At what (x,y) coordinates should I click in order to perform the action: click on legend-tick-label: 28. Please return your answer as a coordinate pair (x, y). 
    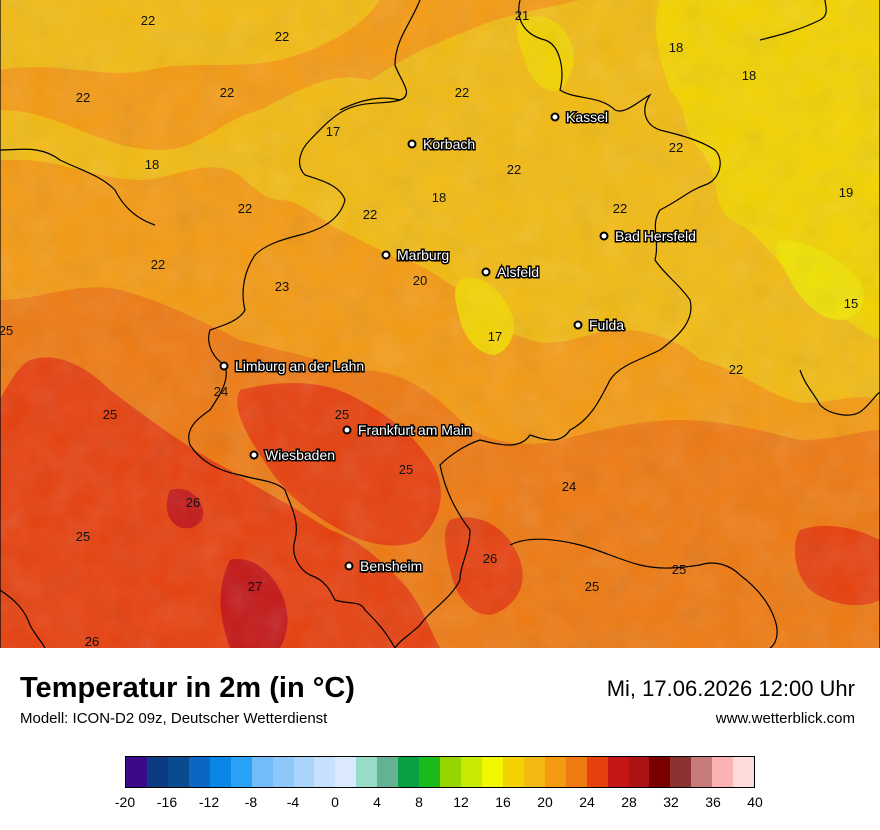
    Looking at the image, I should click on (629, 802).